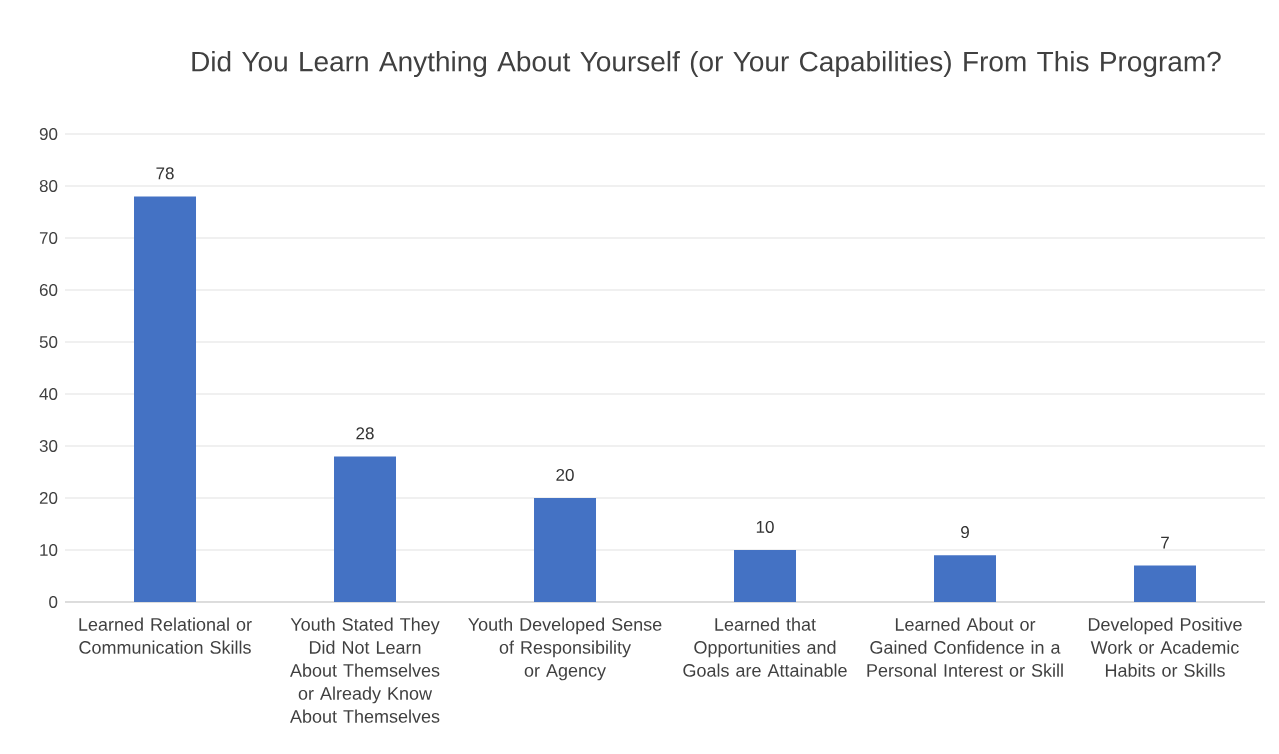  I want to click on x-tick-label: Youth Stated They Did Not Learn About Themselves or Already Know About Themselves, so click(365, 670).